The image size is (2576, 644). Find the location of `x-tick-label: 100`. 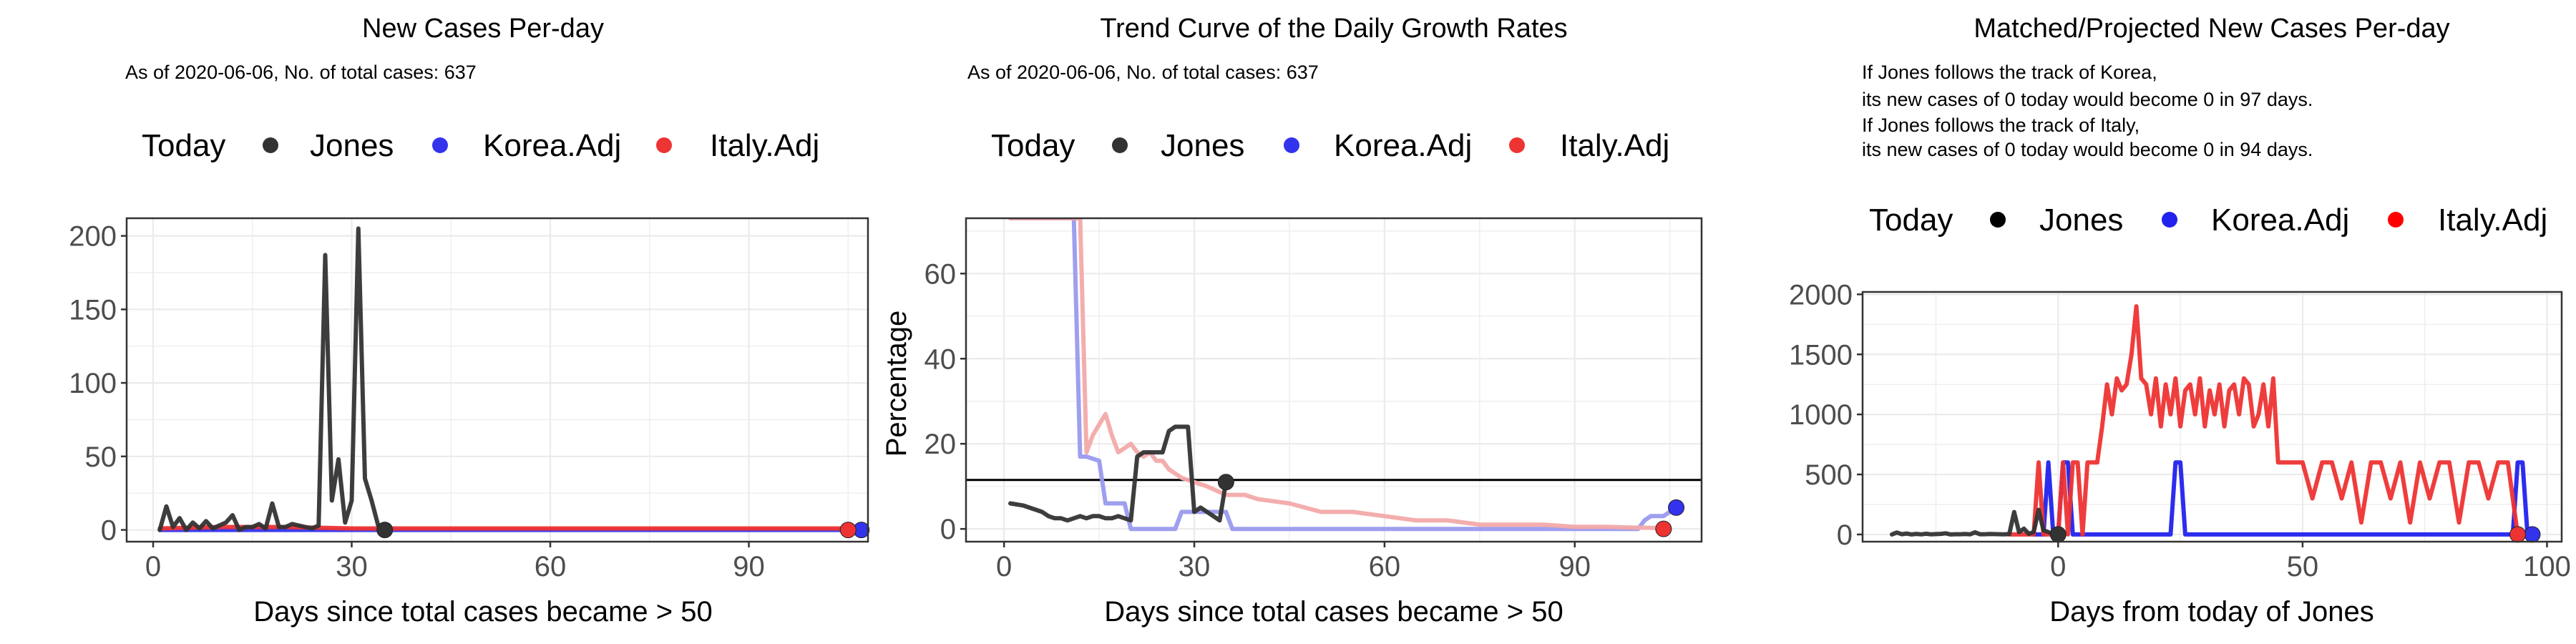

x-tick-label: 100 is located at coordinates (2547, 566).